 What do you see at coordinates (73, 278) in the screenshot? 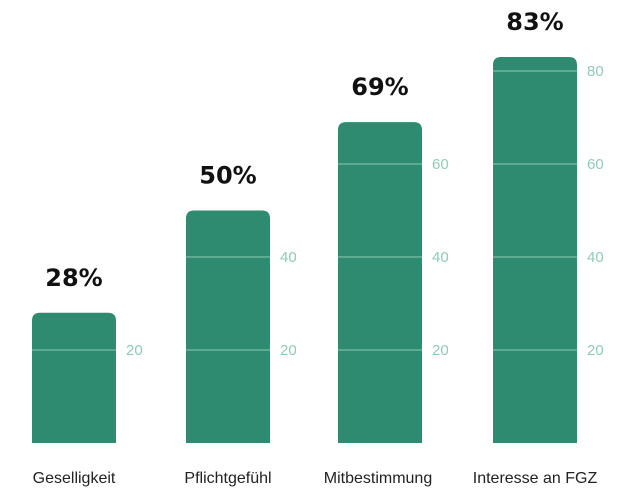
I see `value-label: 28%` at bounding box center [73, 278].